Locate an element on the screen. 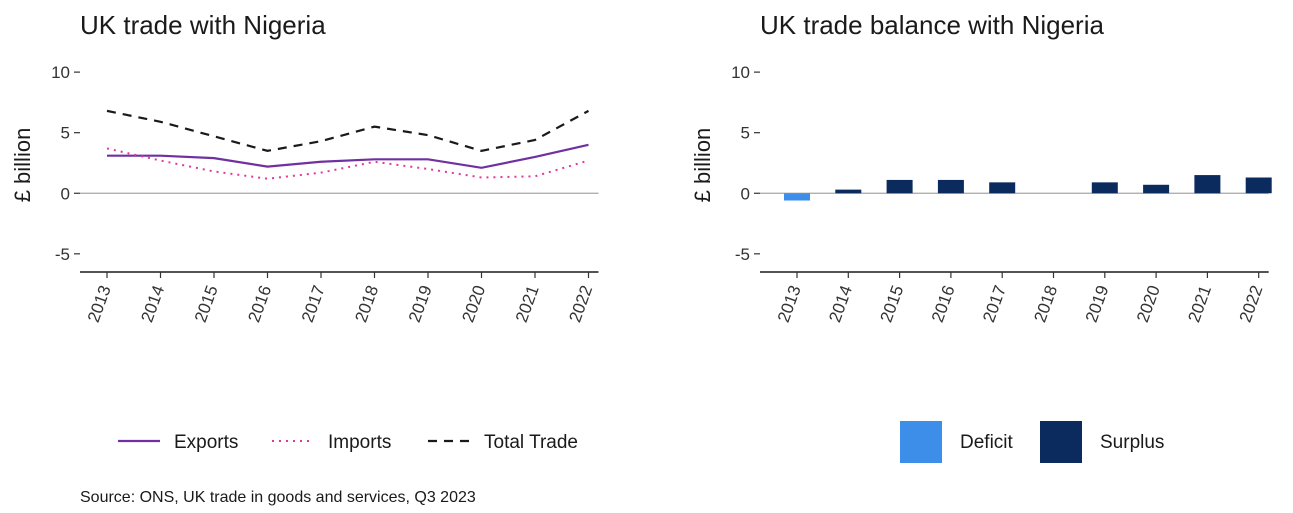  line-chart-y-axis-label: £ billion is located at coordinates (22, 165).